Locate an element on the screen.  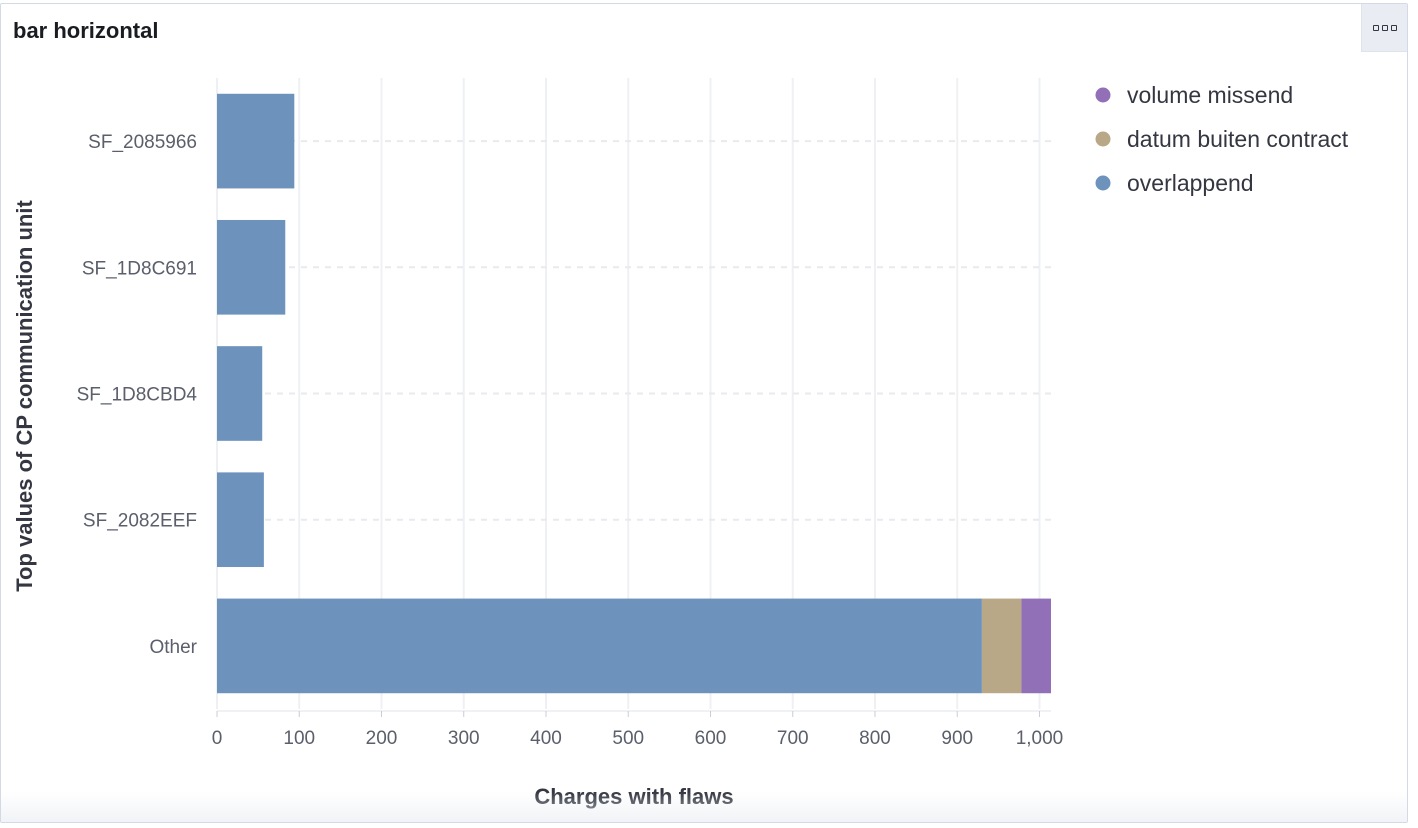
x-tick-label: 300 is located at coordinates (464, 738).